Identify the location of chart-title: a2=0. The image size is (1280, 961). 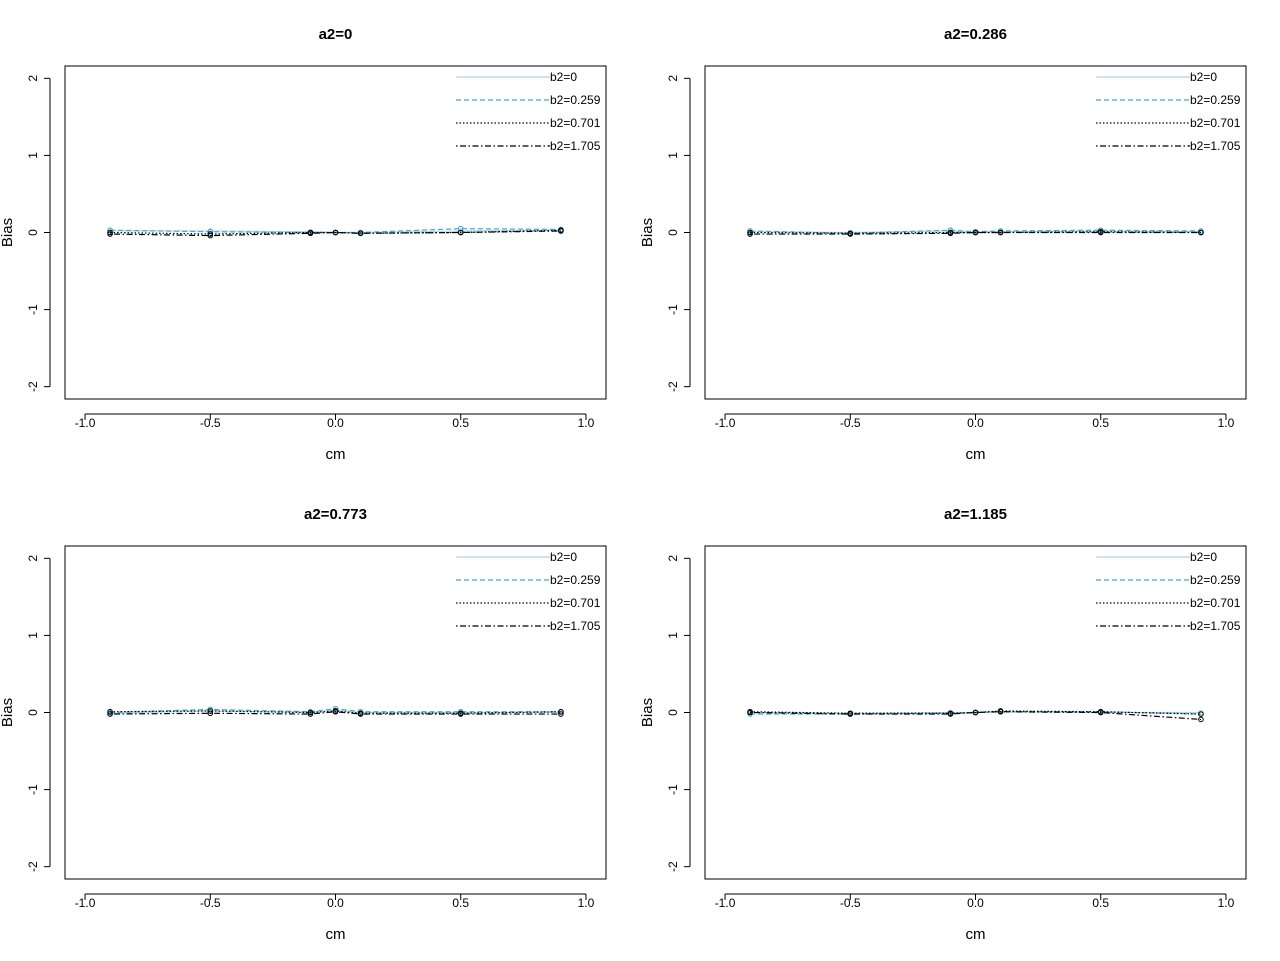
(336, 34).